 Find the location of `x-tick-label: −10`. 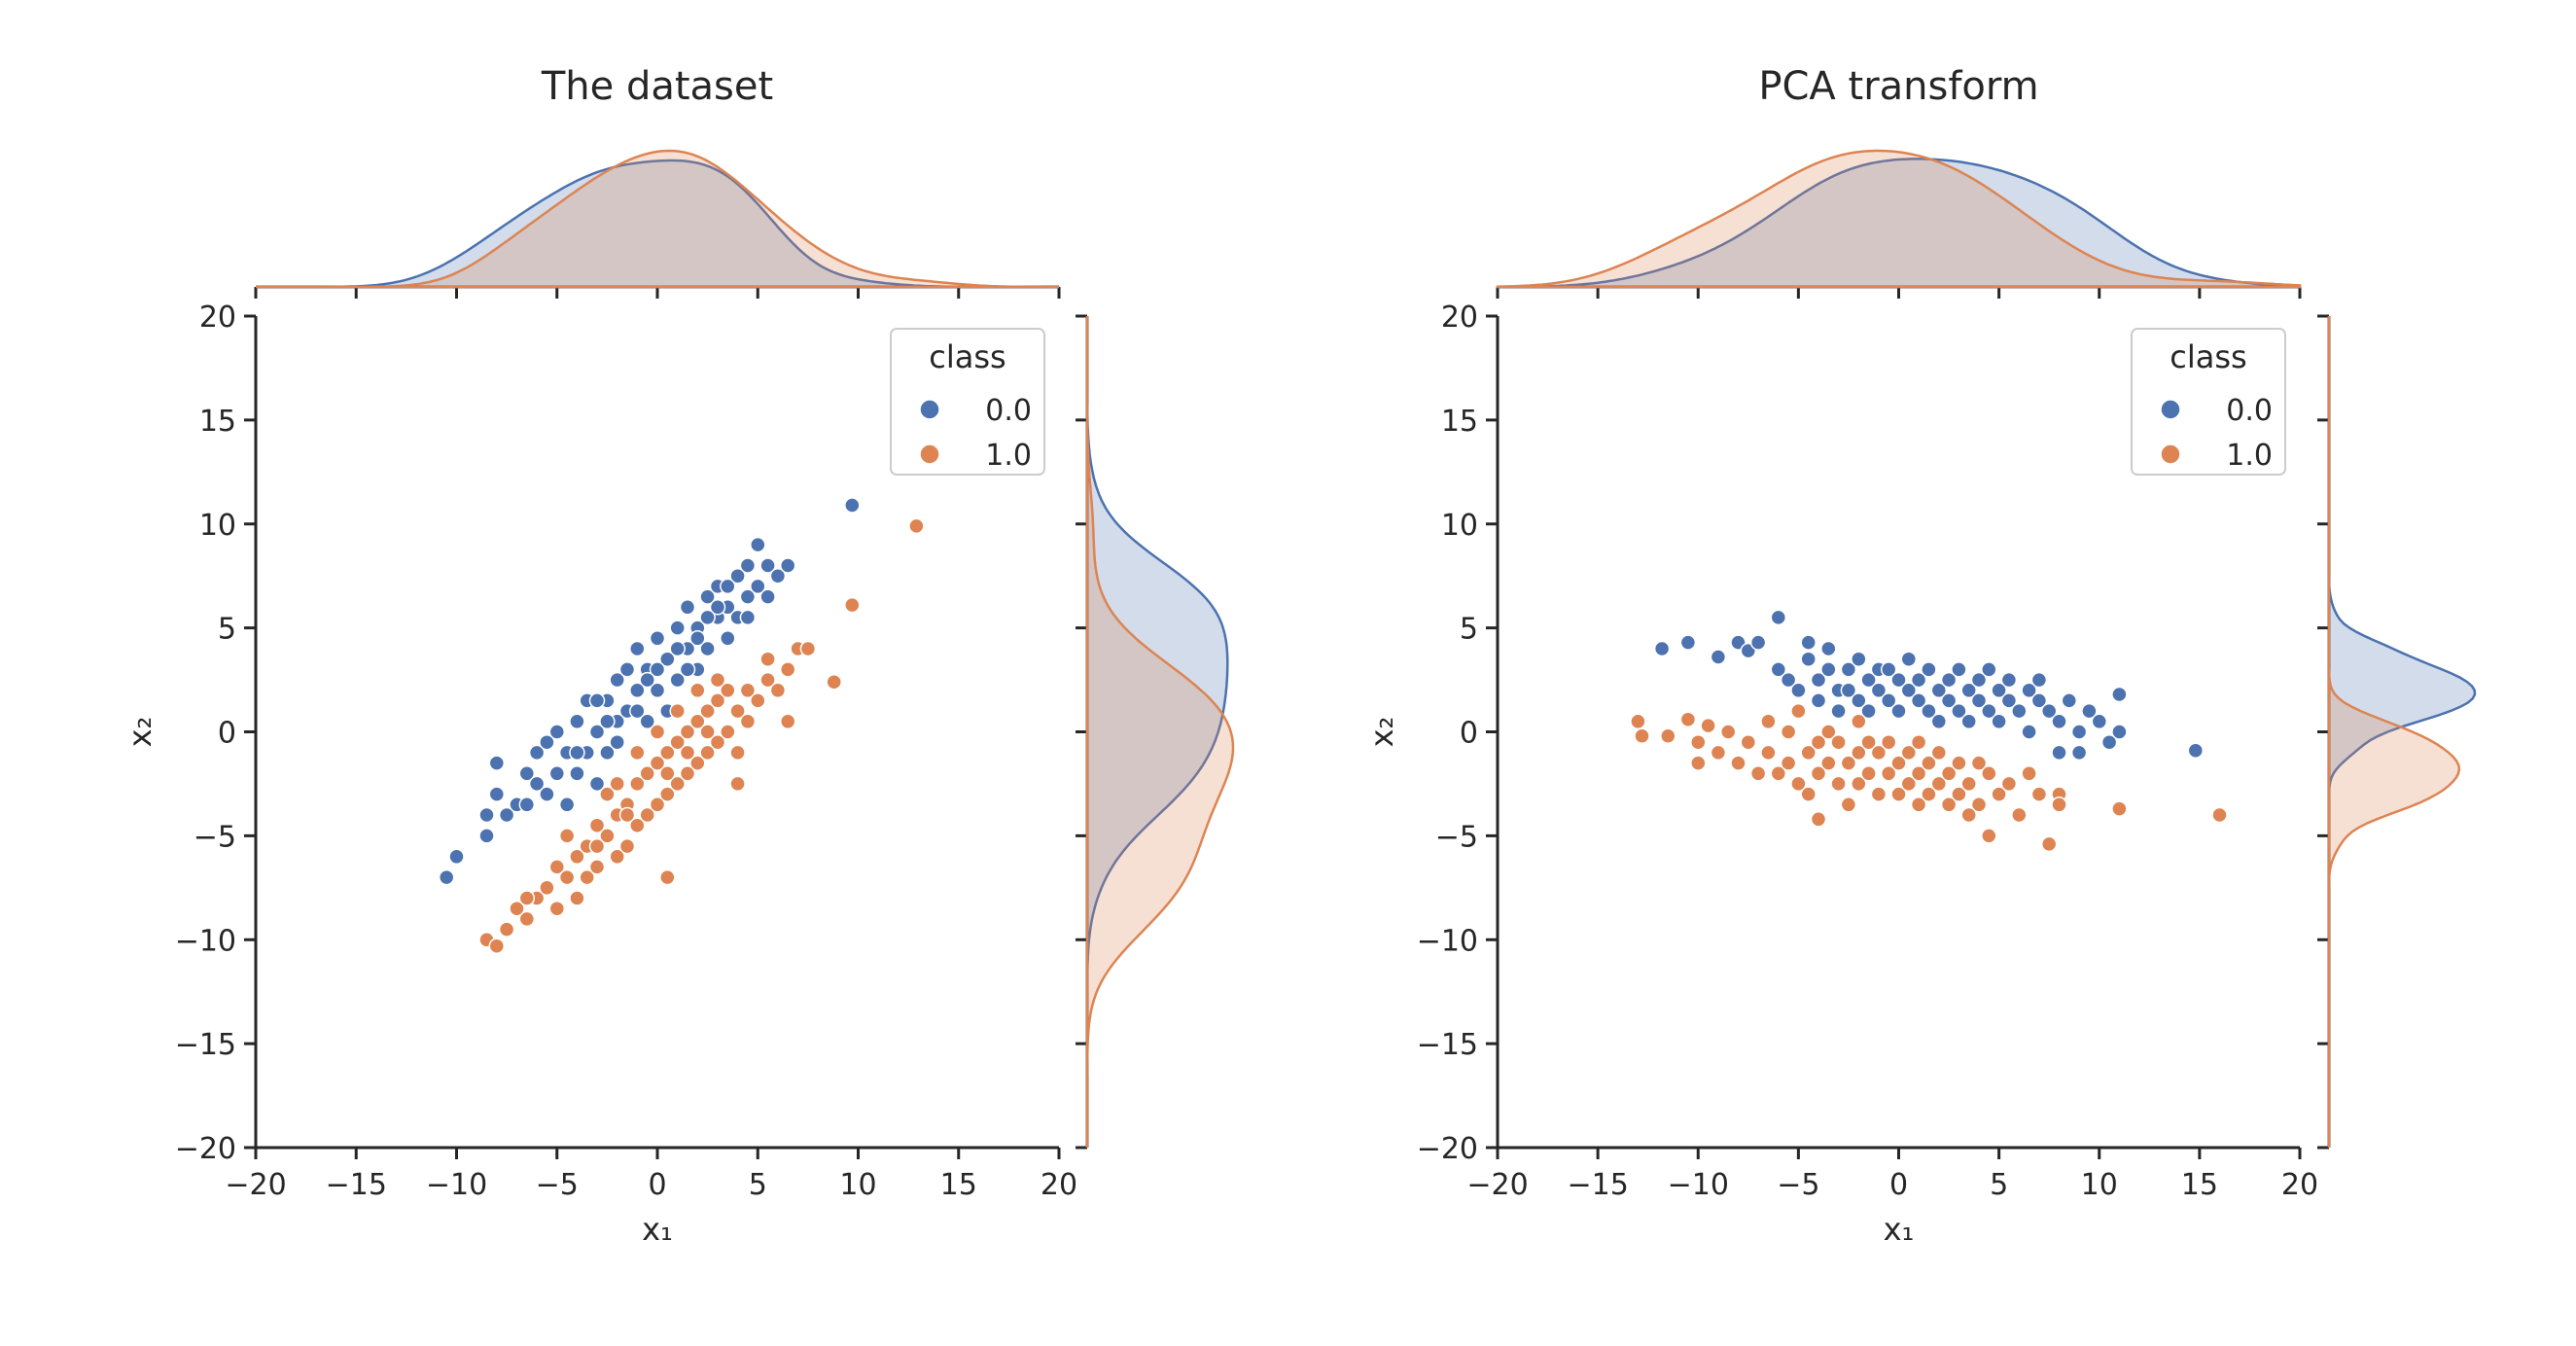

x-tick-label: −10 is located at coordinates (1699, 1185).